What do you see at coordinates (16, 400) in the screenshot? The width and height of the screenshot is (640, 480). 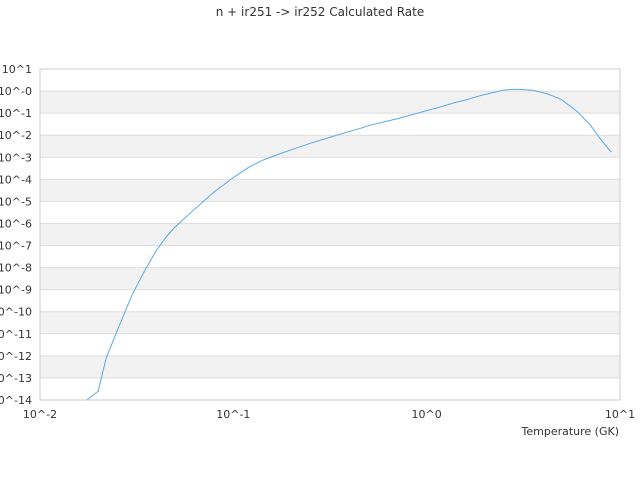 I see `y-tick-label: 10^-14` at bounding box center [16, 400].